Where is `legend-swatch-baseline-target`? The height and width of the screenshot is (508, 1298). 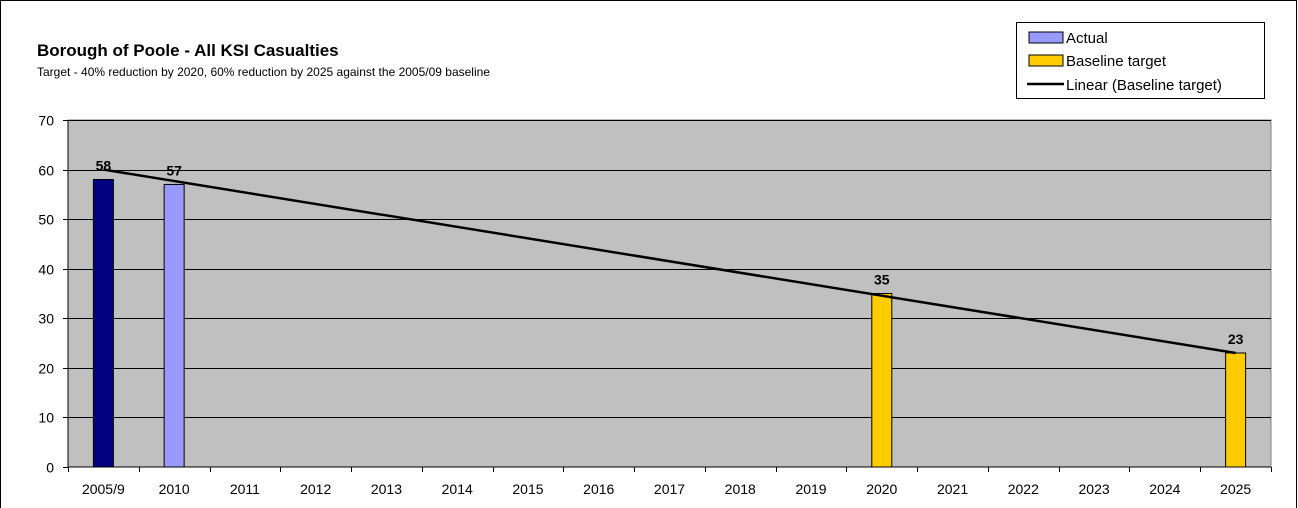 legend-swatch-baseline-target is located at coordinates (1046, 60).